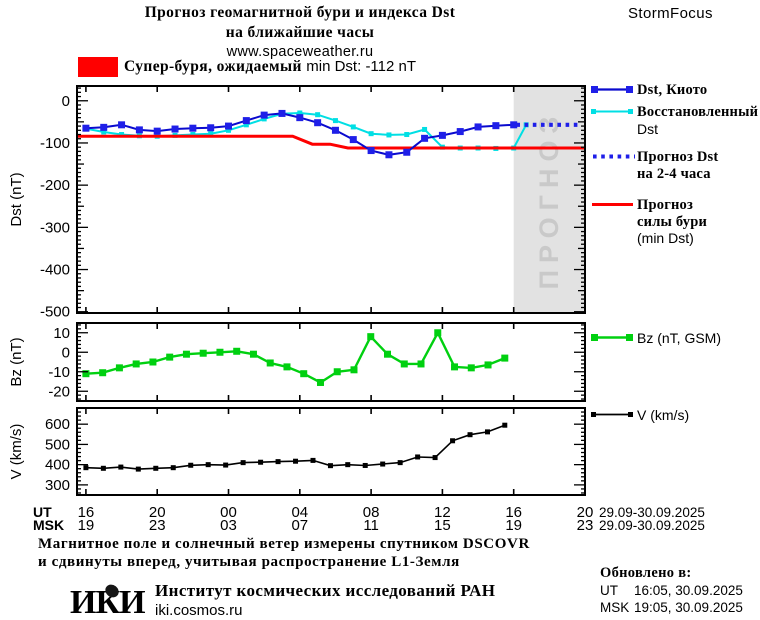 The height and width of the screenshot is (620, 760). Describe the element at coordinates (614, 156) in the screenshot. I see `forecast-dst-marker-icon` at that location.